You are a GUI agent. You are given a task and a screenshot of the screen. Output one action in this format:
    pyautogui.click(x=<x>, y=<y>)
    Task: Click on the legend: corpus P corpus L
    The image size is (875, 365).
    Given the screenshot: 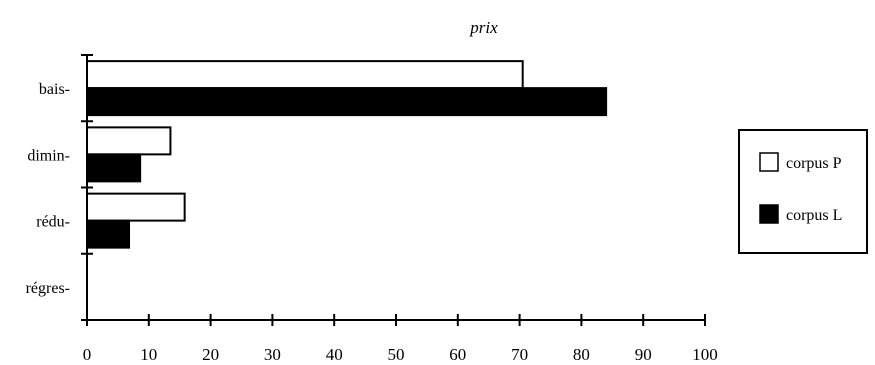 What is the action you would take?
    pyautogui.click(x=803, y=191)
    